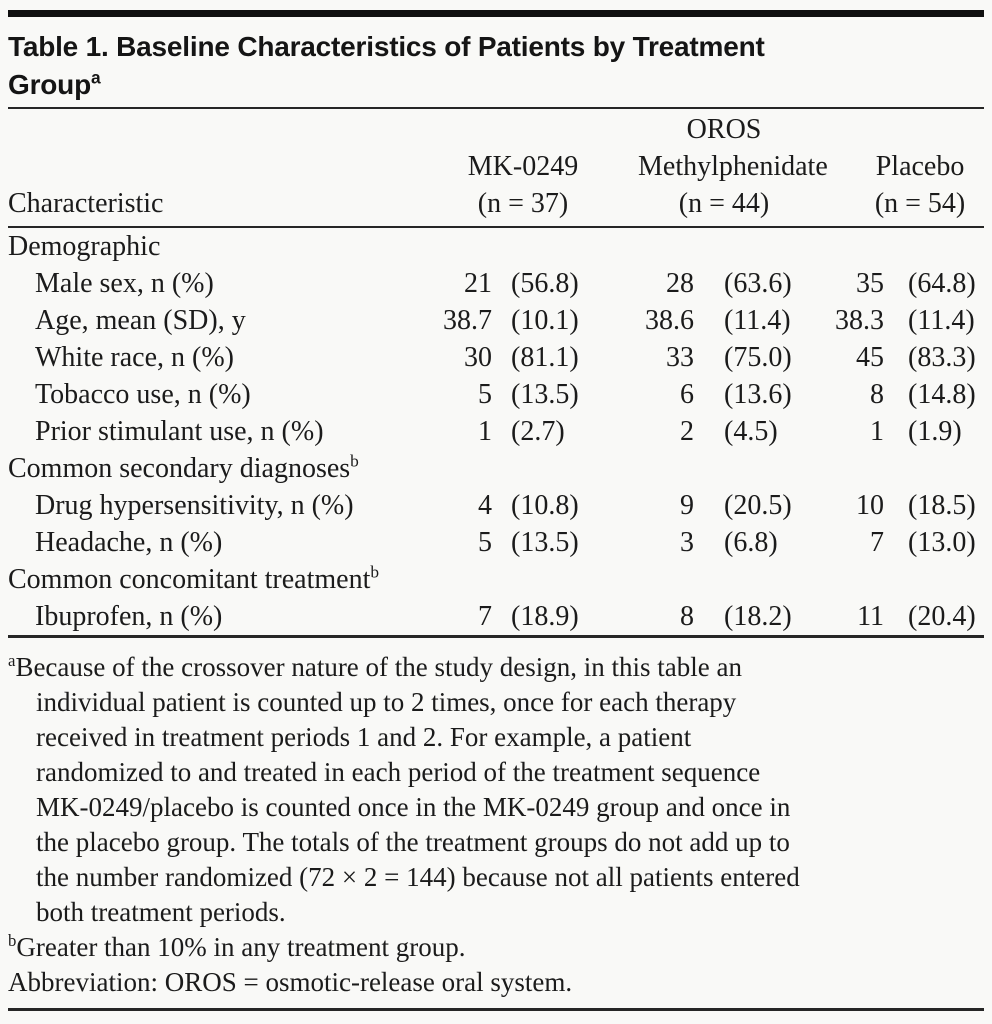 The image size is (992, 1024). Describe the element at coordinates (545, 357) in the screenshot. I see `value-pct-mk0249: (81.1)` at that location.